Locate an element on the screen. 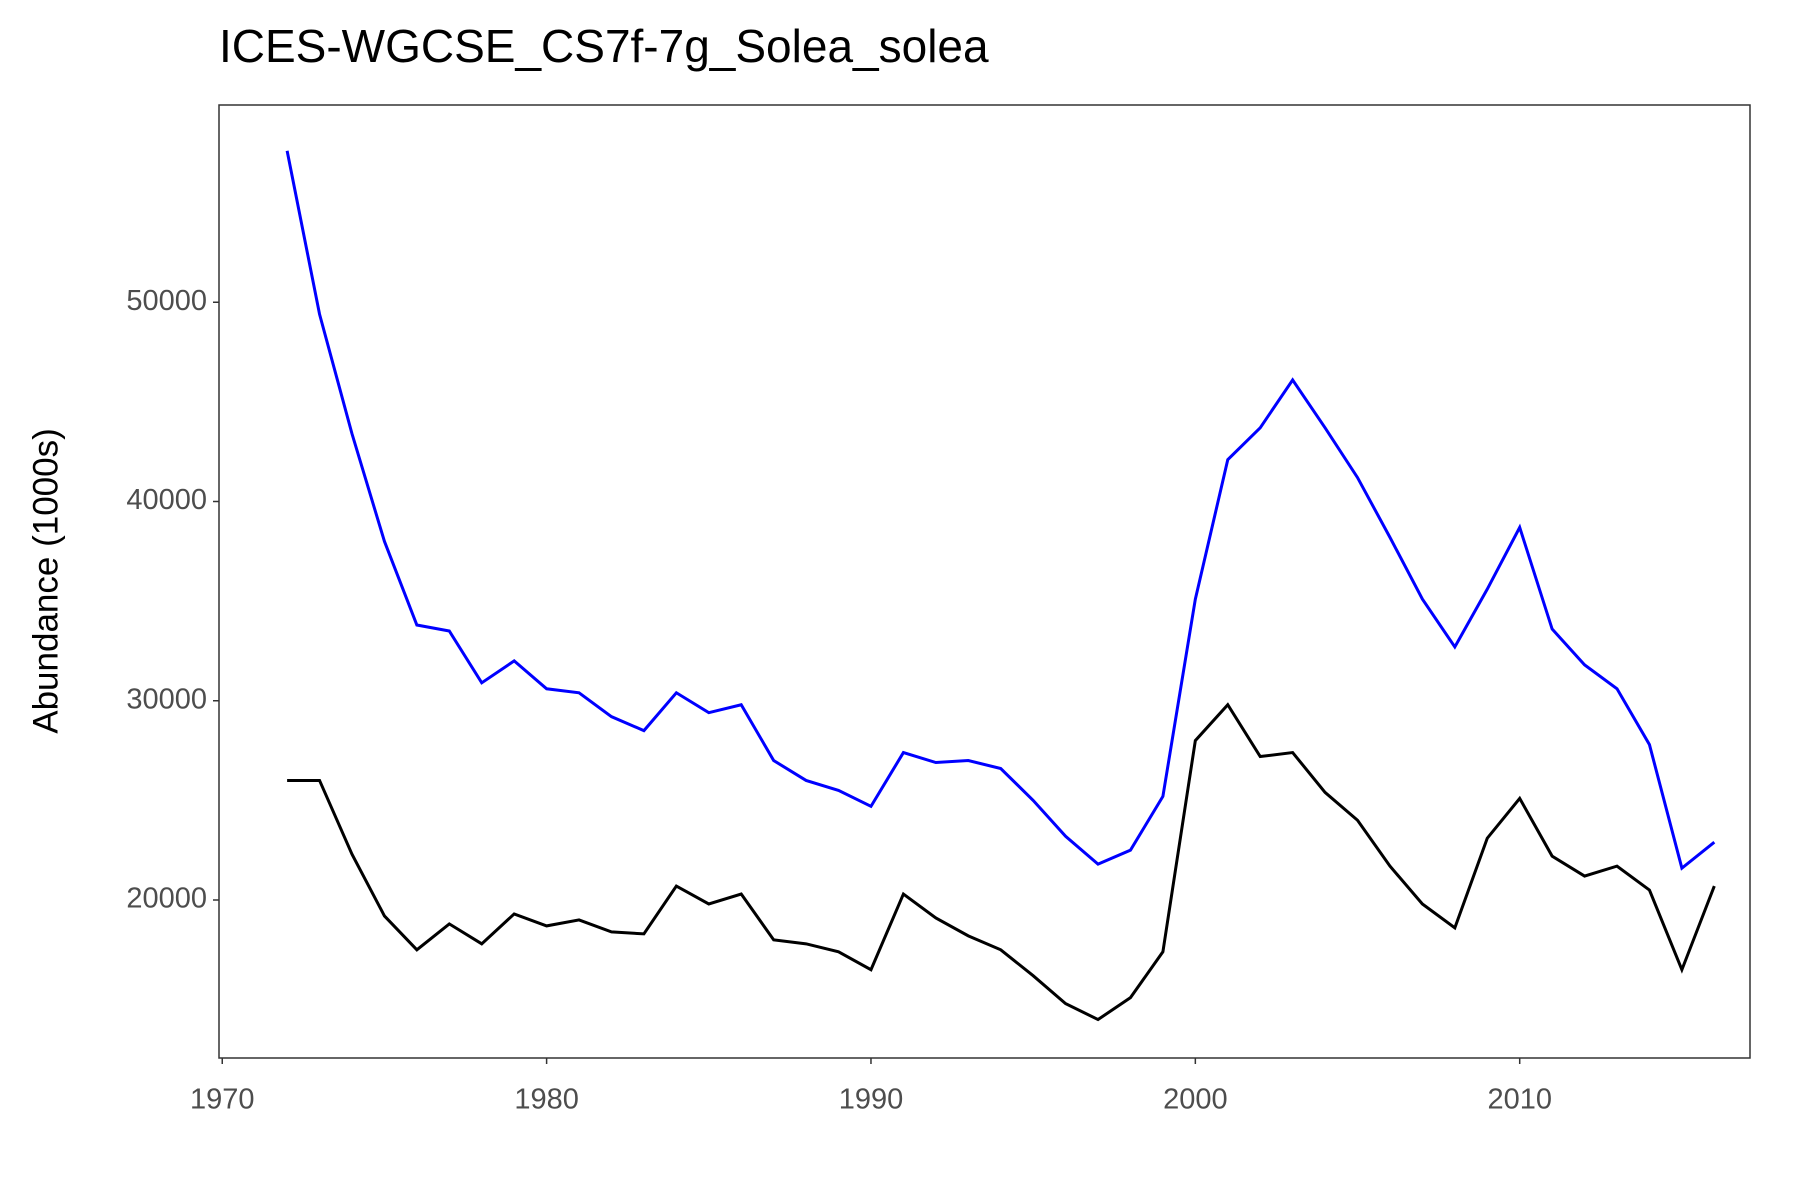 The height and width of the screenshot is (1200, 1800). y-tick-label: 40000 is located at coordinates (166, 500).